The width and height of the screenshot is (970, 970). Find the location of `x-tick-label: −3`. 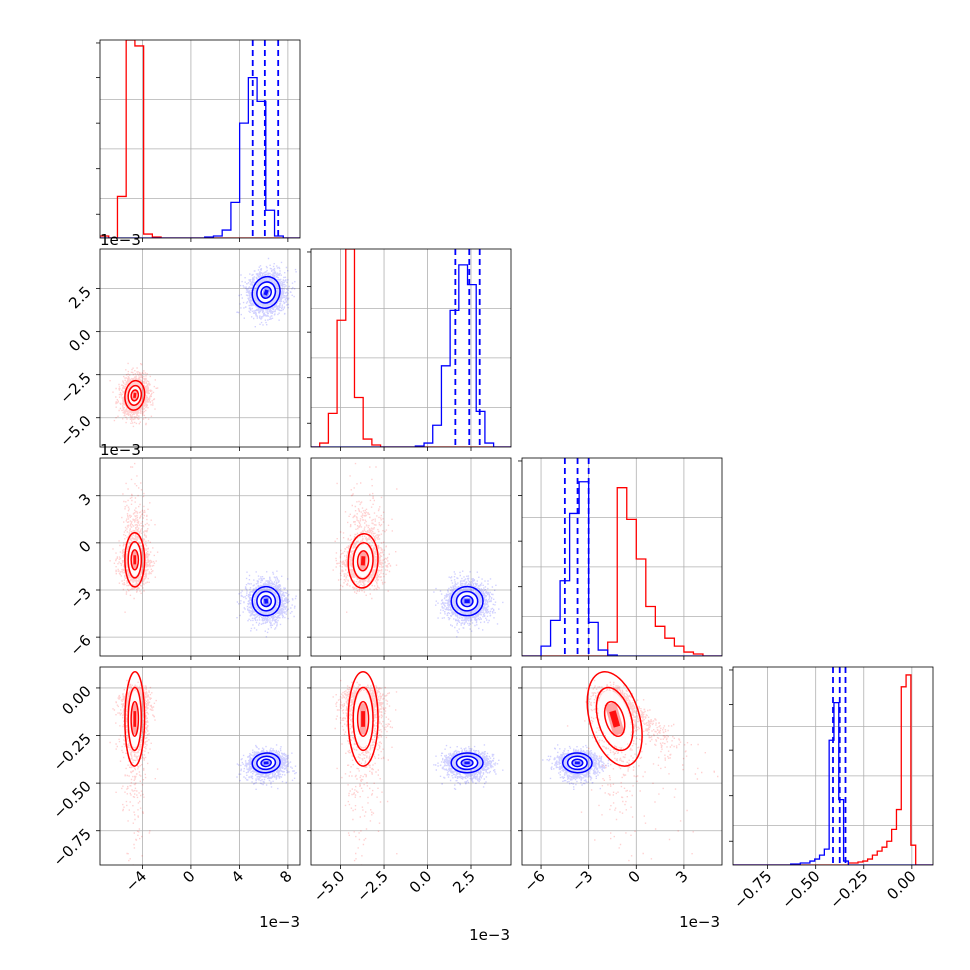

x-tick-label: −3 is located at coordinates (582, 881).